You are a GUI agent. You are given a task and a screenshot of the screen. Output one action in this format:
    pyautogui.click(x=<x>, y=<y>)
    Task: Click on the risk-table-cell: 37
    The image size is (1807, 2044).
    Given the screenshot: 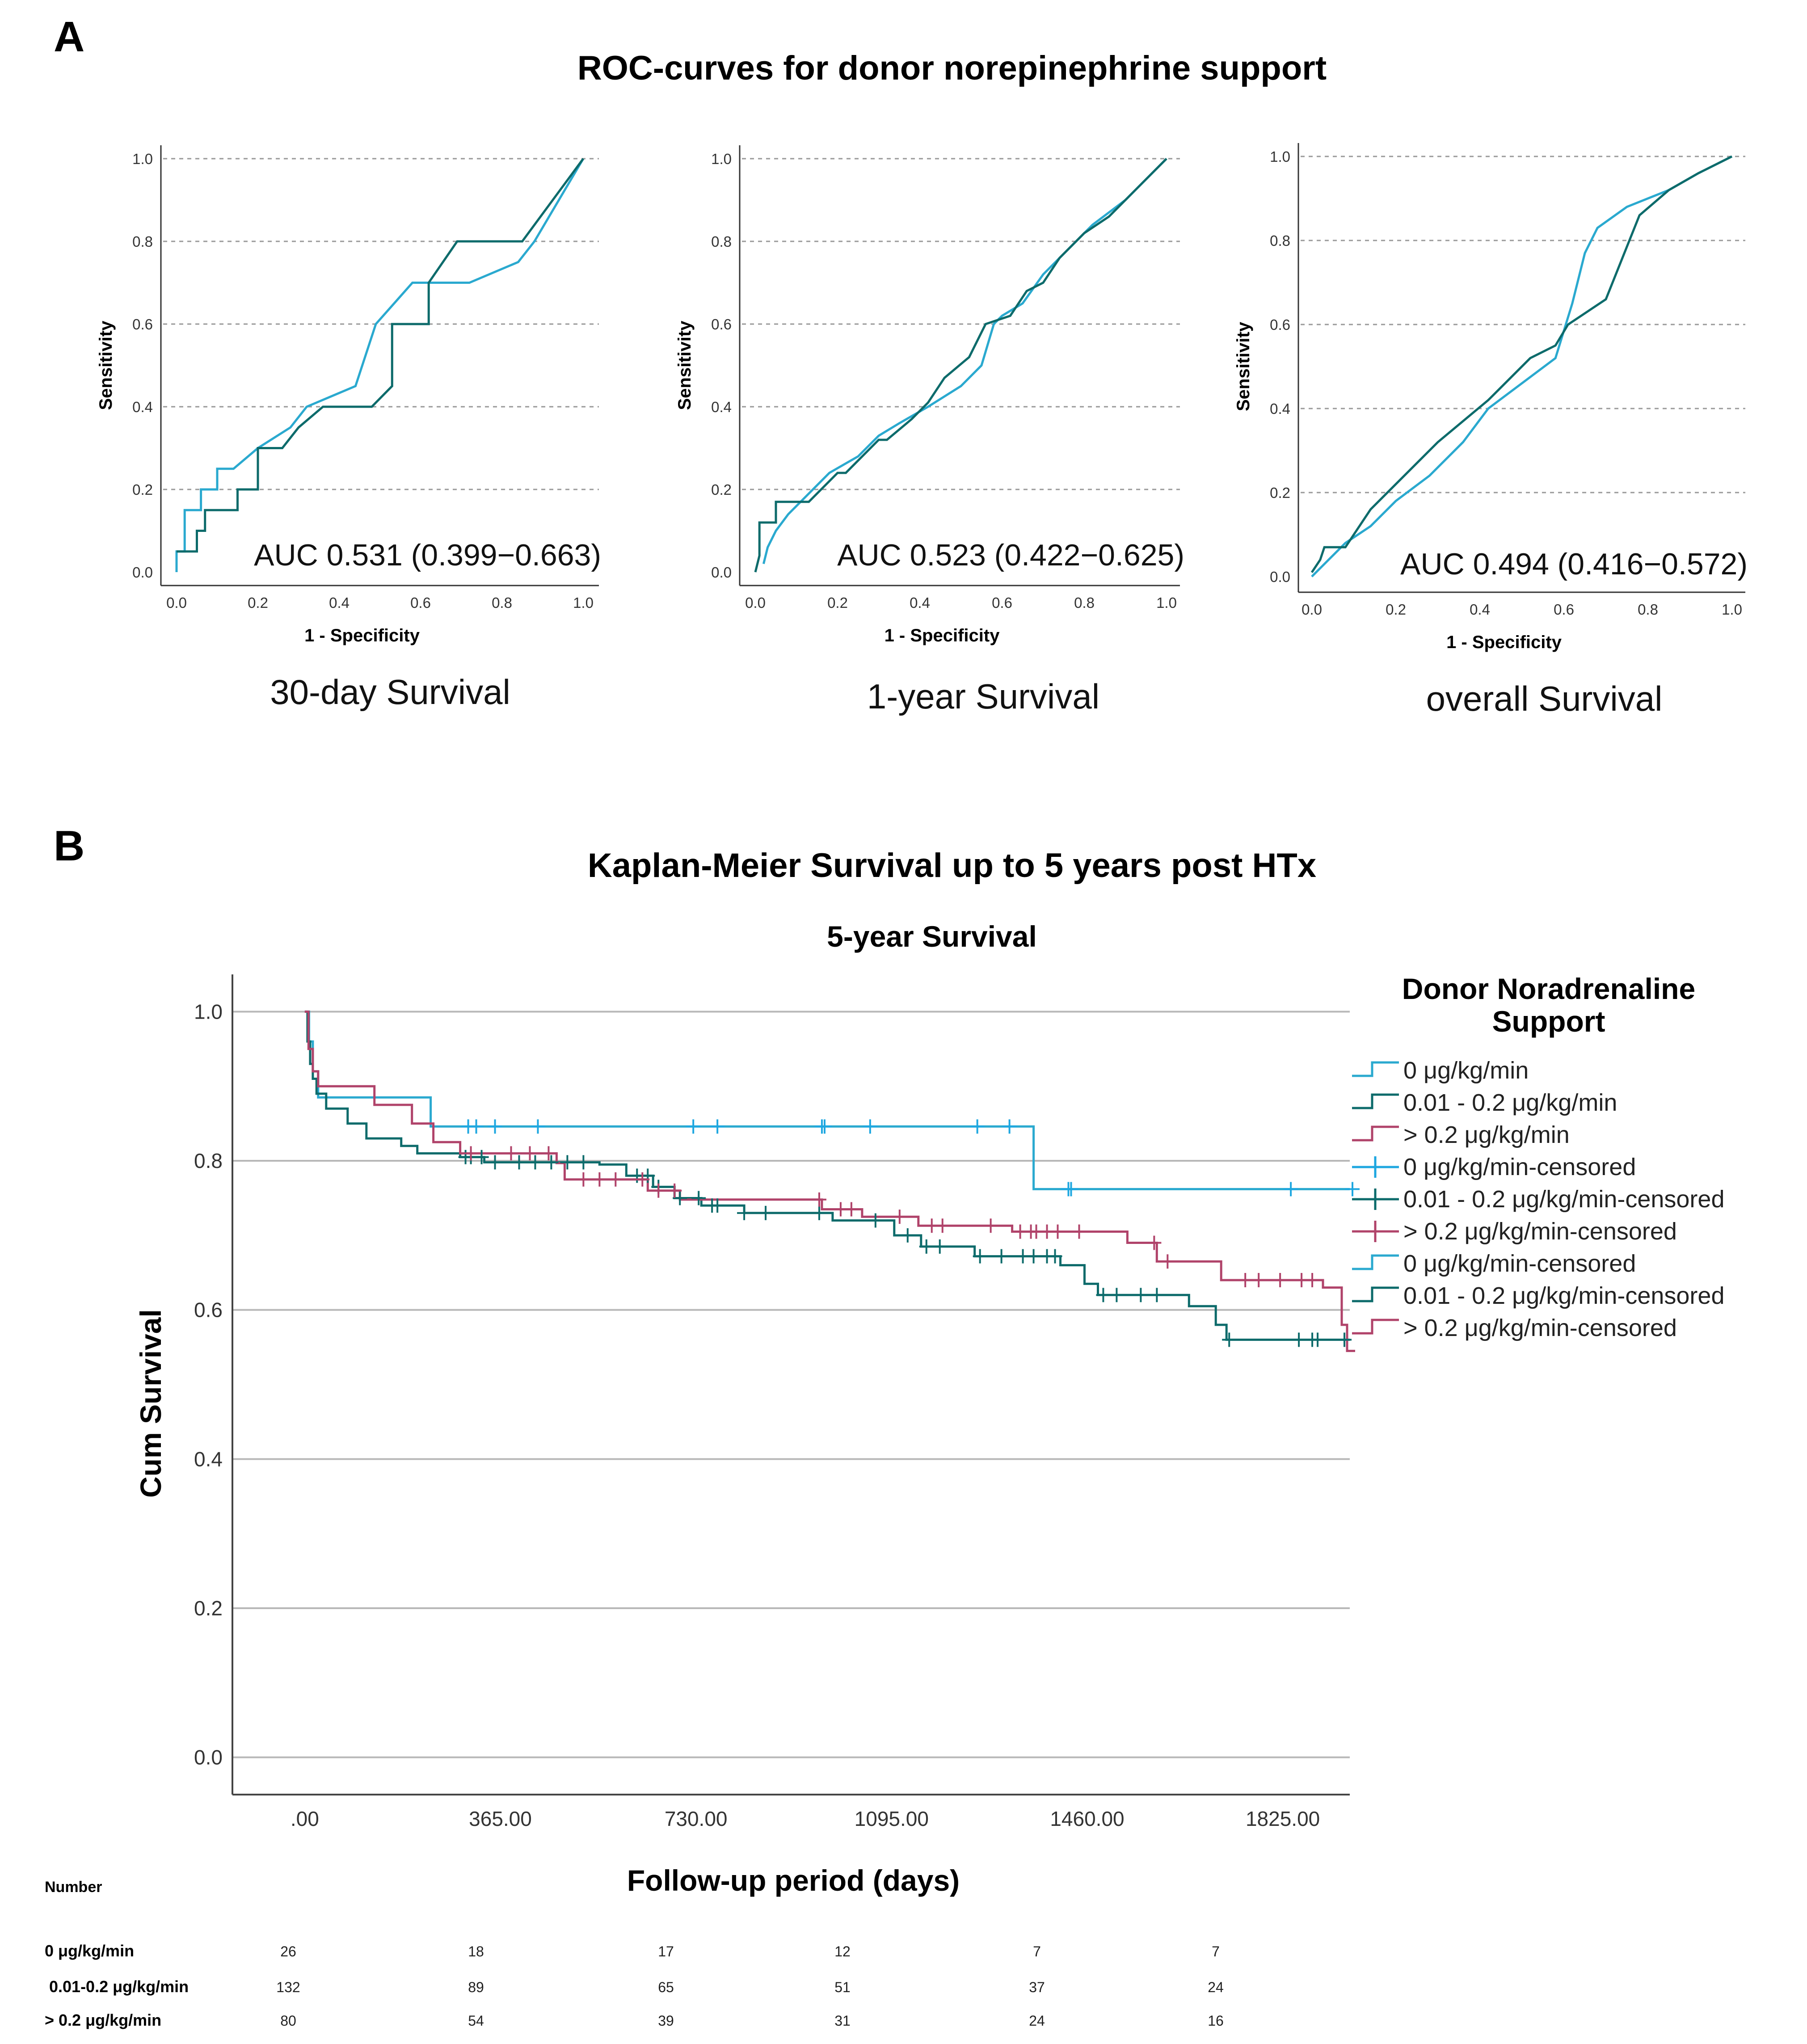 What is the action you would take?
    pyautogui.click(x=1037, y=1987)
    